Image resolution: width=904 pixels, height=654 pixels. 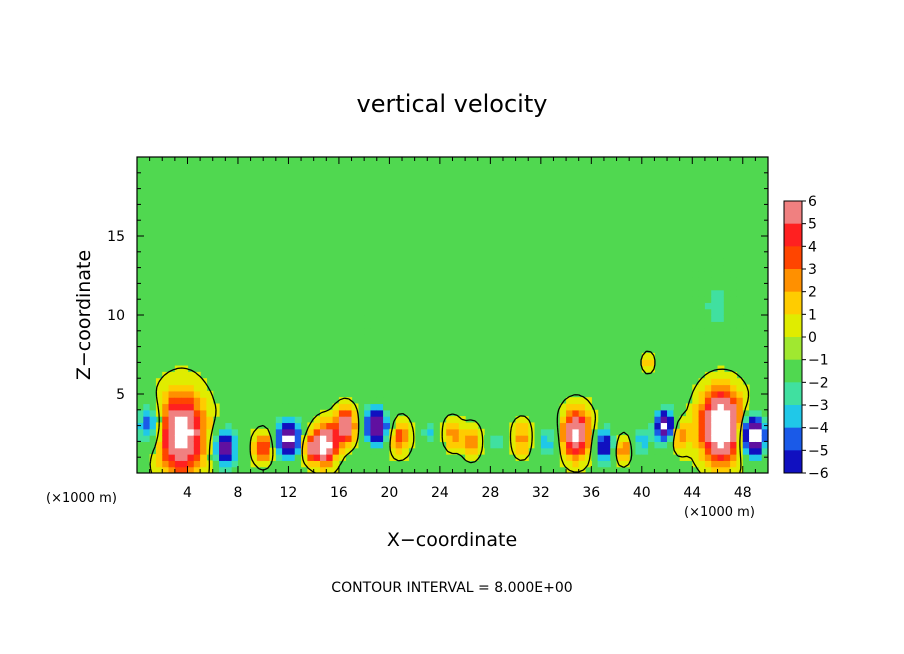 What do you see at coordinates (642, 493) in the screenshot?
I see `x-tick-label: 40` at bounding box center [642, 493].